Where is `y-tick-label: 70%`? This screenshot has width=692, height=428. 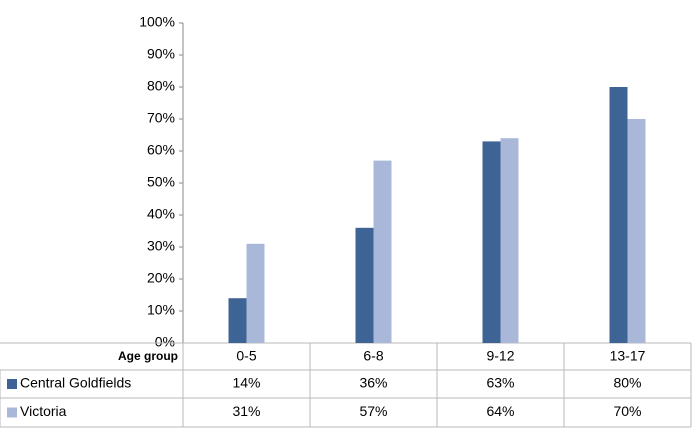 y-tick-label: 70% is located at coordinates (161, 118).